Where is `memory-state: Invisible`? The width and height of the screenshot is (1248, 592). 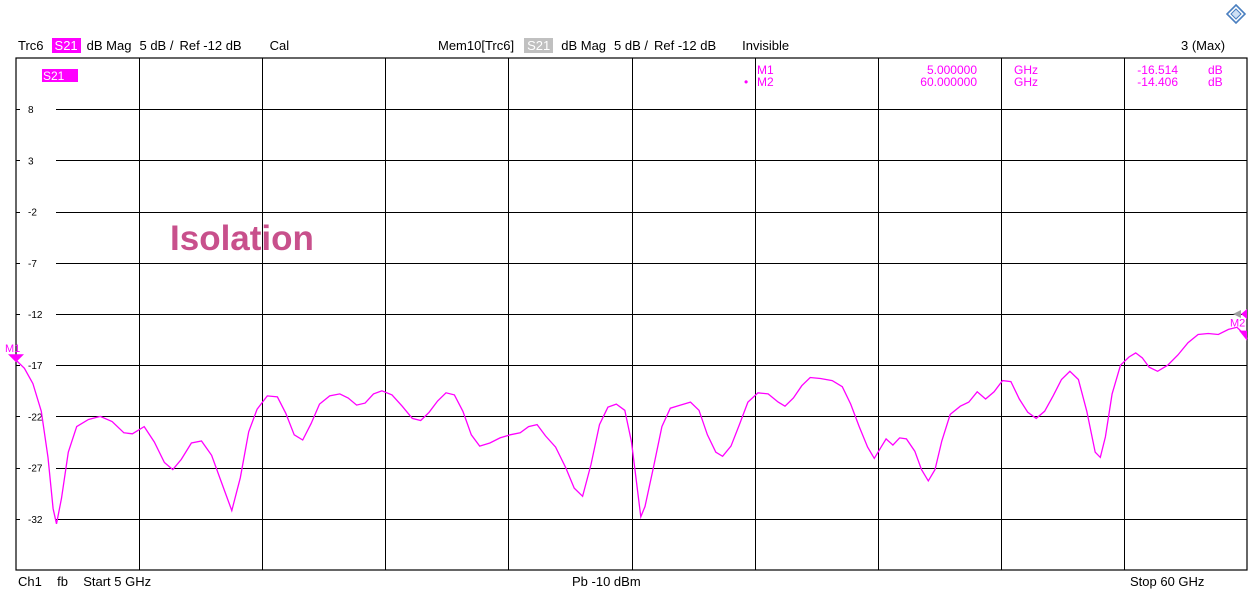
memory-state: Invisible is located at coordinates (766, 45).